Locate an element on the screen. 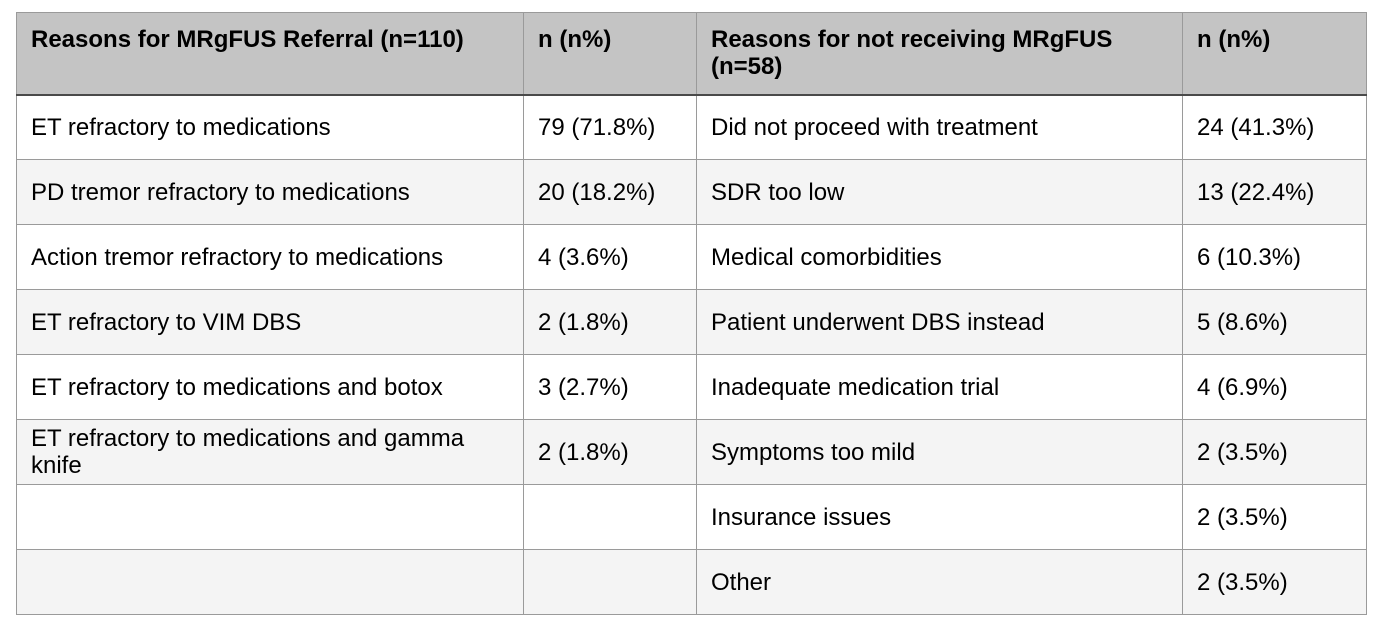 The width and height of the screenshot is (1378, 638). not-receiving-count-cell: 13 (22.4%) is located at coordinates (1274, 192).